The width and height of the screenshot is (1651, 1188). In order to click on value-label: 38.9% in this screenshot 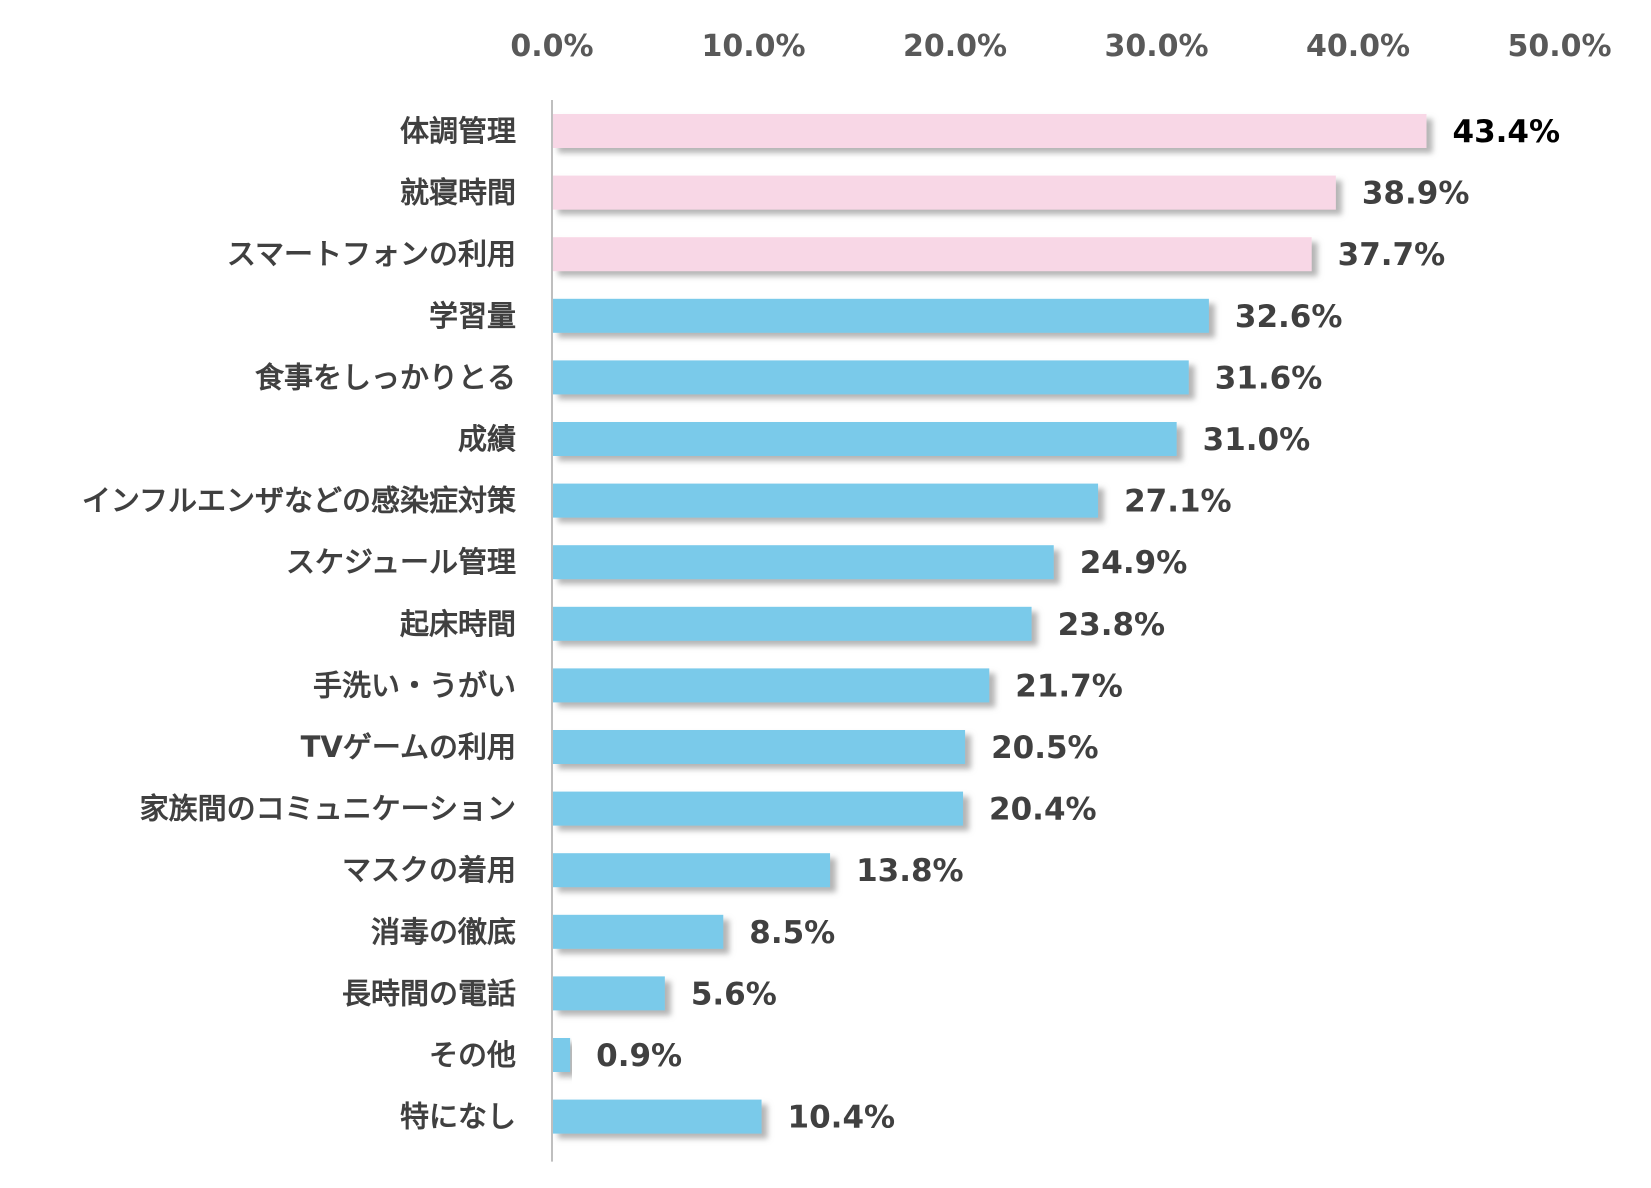, I will do `click(1416, 194)`.